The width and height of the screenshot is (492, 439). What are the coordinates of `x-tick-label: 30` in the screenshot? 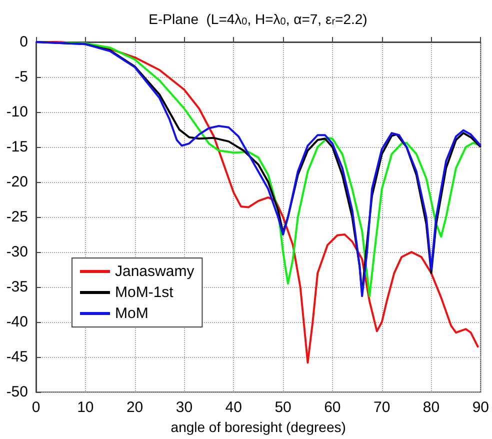 It's located at (184, 407).